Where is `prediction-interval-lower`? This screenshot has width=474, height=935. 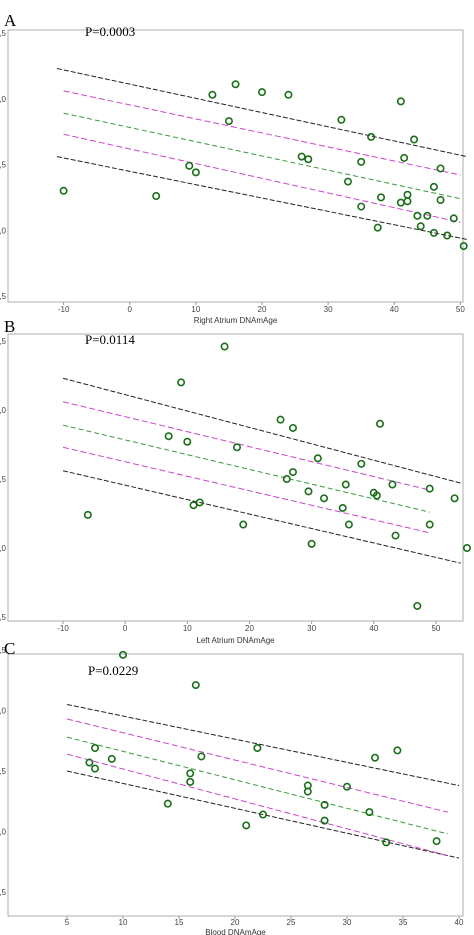
prediction-interval-lower is located at coordinates (261, 517).